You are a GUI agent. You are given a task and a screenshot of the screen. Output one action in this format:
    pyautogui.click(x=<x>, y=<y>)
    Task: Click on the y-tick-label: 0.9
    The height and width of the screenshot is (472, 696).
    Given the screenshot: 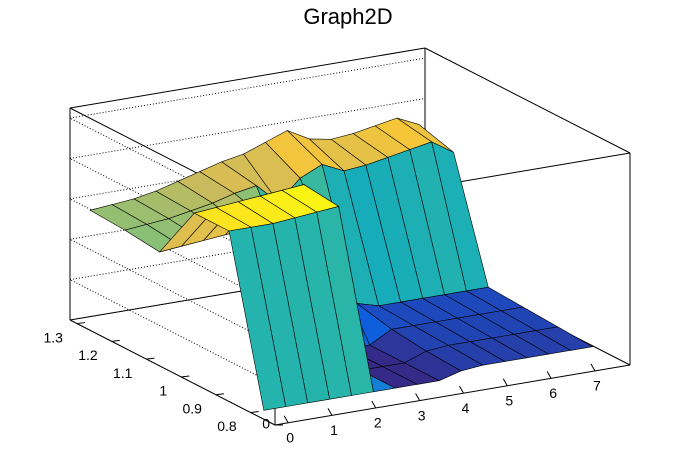 What is the action you would take?
    pyautogui.click(x=192, y=408)
    